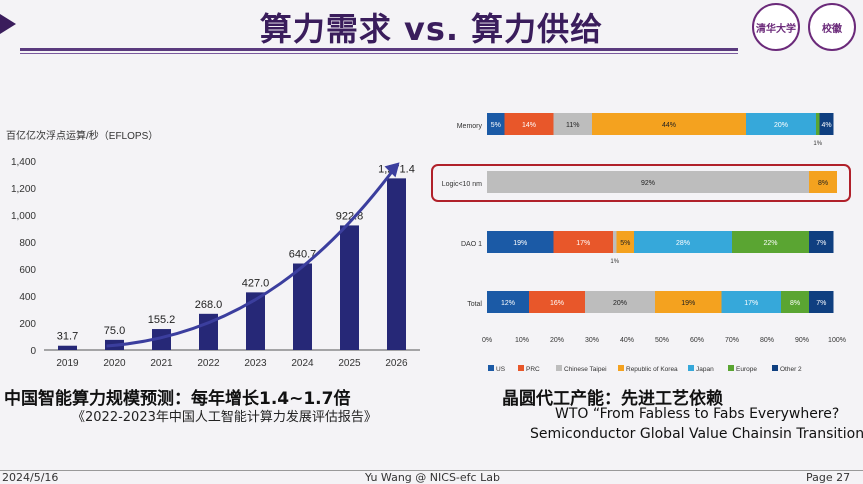 The height and width of the screenshot is (484, 863). I want to click on legend-label: Chinese Taipei, so click(585, 369).